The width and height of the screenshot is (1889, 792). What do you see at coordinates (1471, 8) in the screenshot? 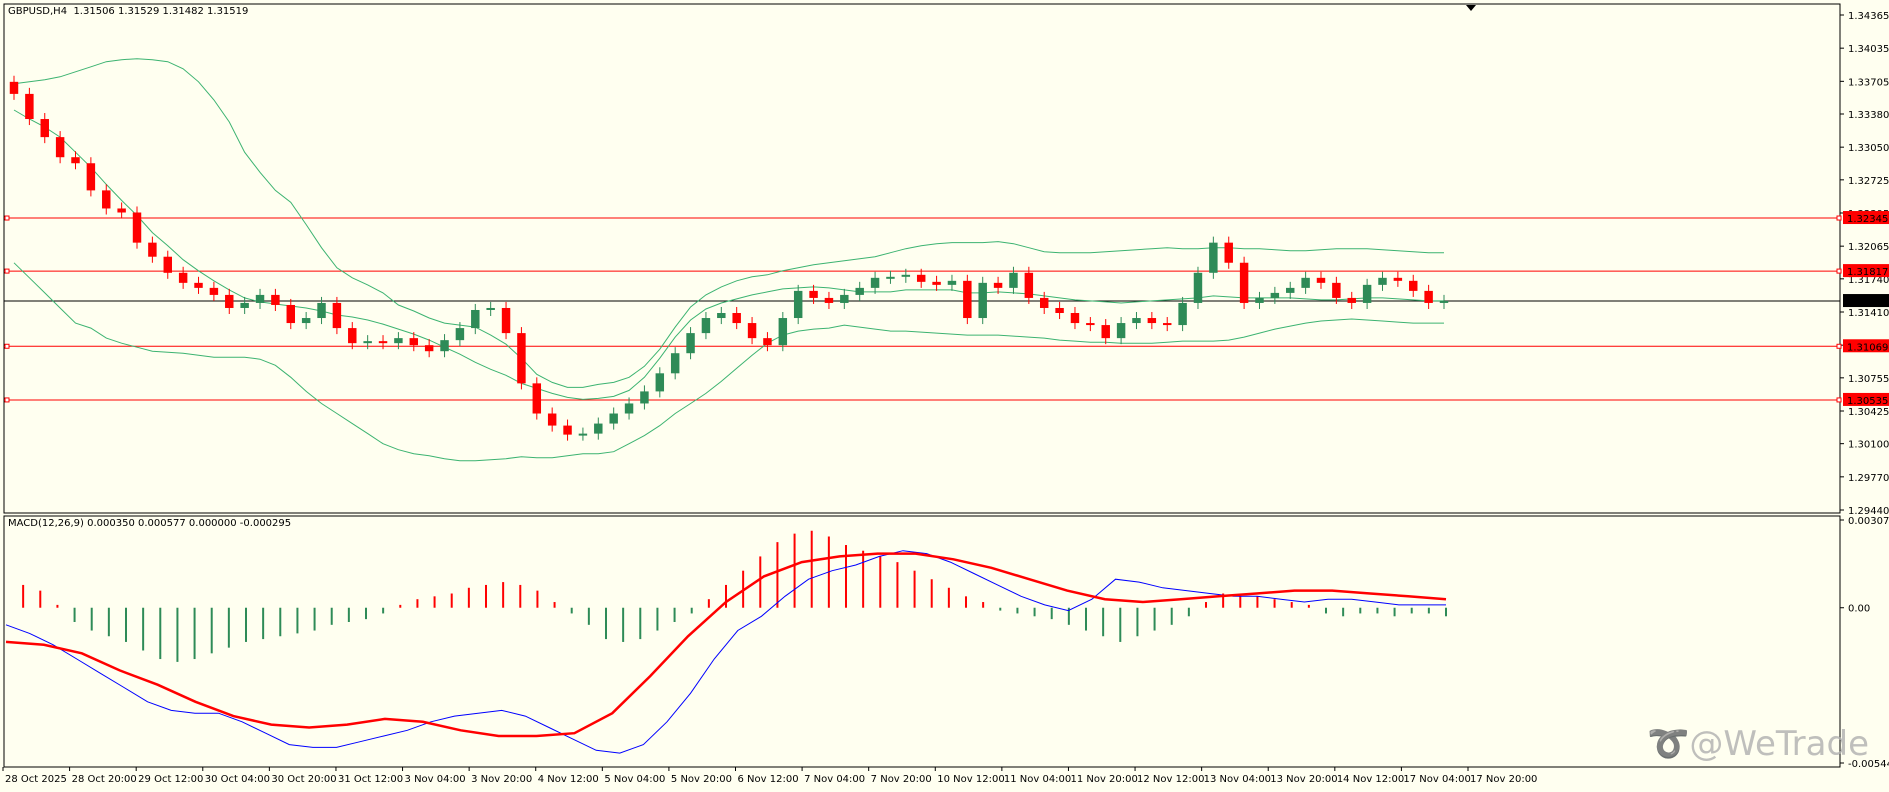
I see `chart-shift-marker` at bounding box center [1471, 8].